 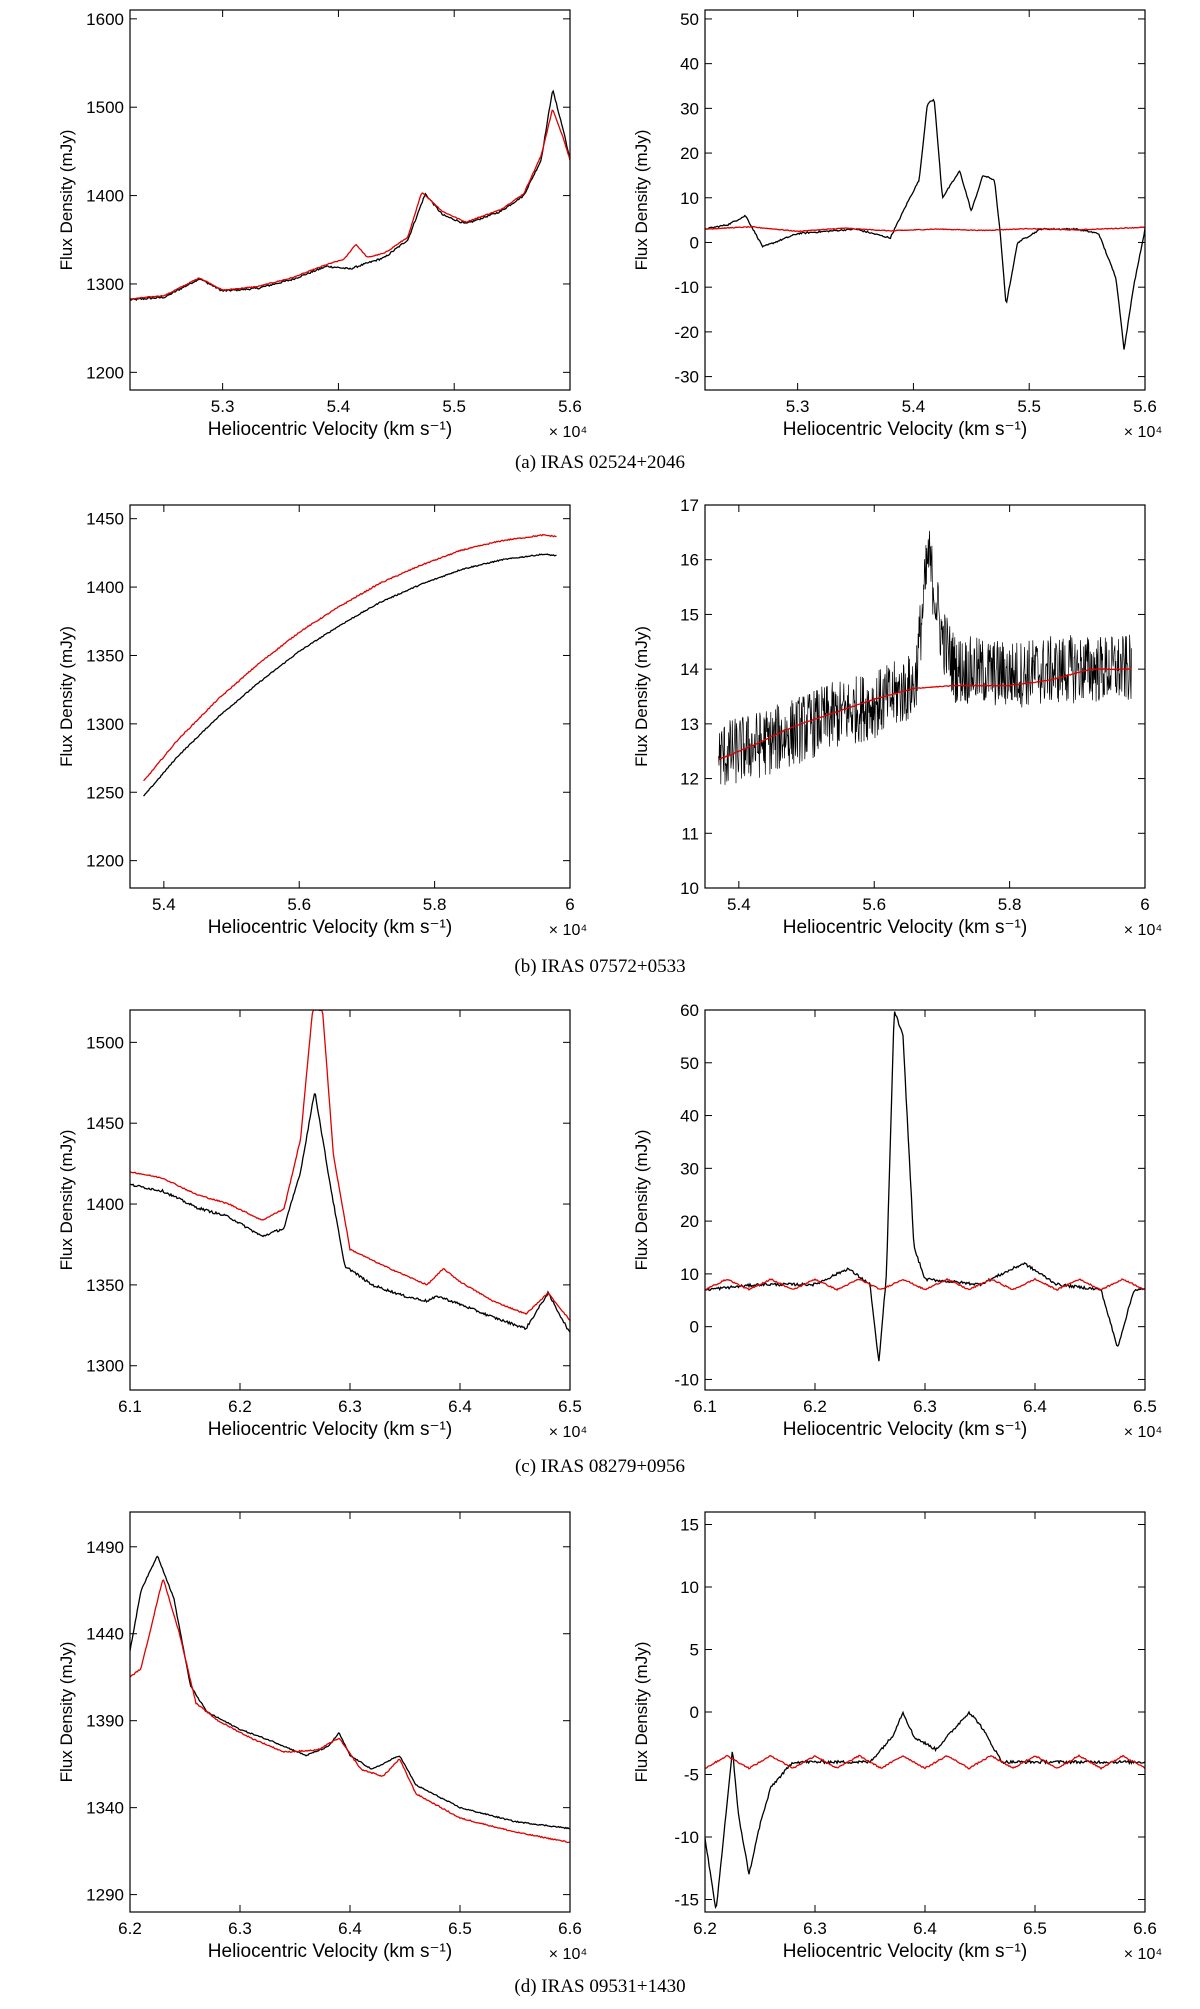 I want to click on y-tick-label: 11, so click(x=690, y=833).